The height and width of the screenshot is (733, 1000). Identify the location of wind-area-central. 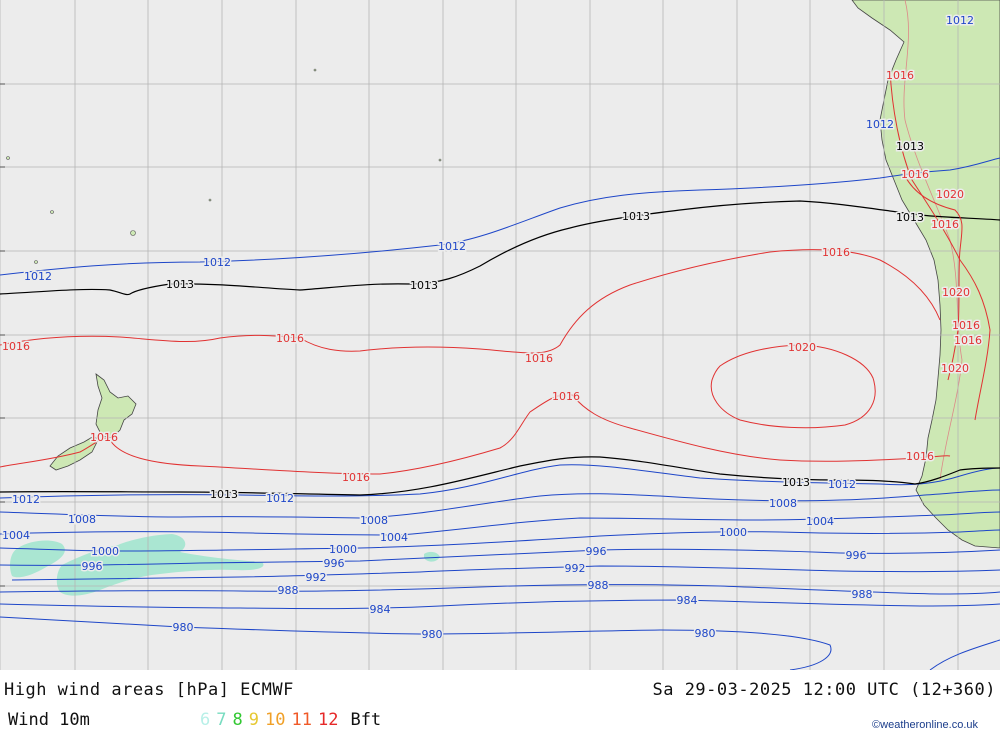
(160, 565).